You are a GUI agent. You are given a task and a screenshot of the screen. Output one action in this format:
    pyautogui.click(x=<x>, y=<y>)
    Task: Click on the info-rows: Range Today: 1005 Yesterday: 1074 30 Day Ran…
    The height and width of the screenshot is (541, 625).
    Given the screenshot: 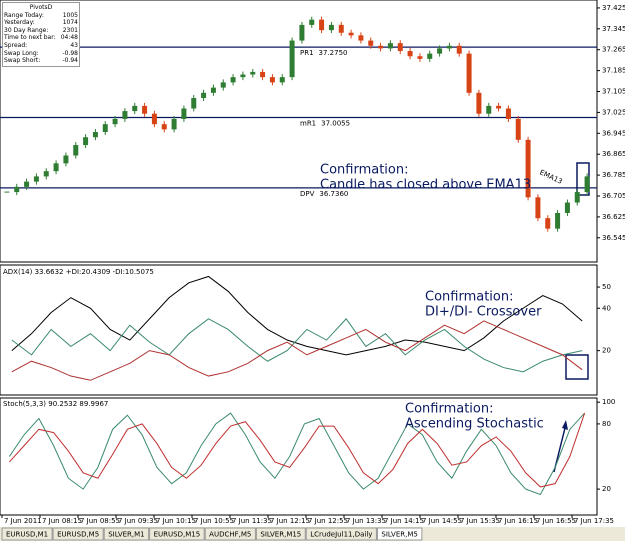 What is the action you would take?
    pyautogui.click(x=41, y=38)
    